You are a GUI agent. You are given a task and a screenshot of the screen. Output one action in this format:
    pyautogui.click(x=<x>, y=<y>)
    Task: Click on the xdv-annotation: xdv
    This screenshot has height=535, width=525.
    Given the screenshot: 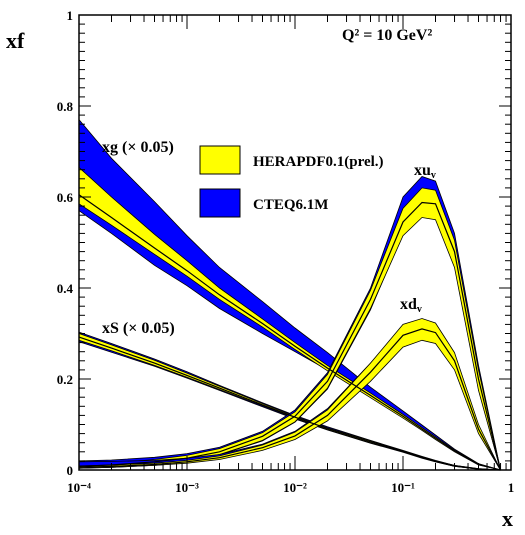 What is the action you would take?
    pyautogui.click(x=411, y=305)
    